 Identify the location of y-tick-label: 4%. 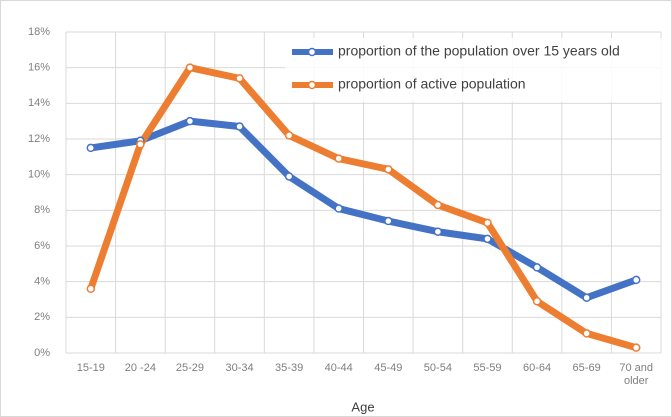
(42, 282).